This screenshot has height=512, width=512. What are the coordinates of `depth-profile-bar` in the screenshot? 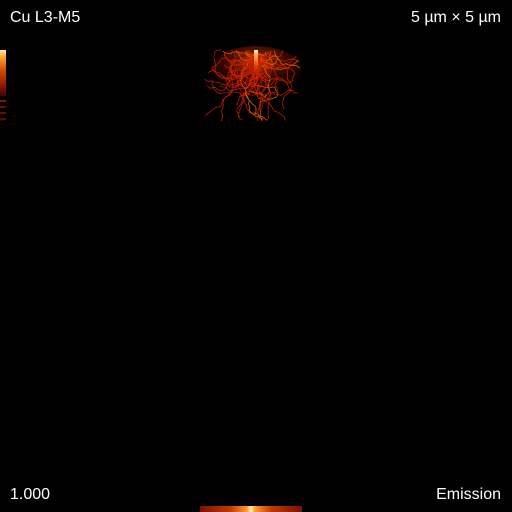 It's located at (3, 86).